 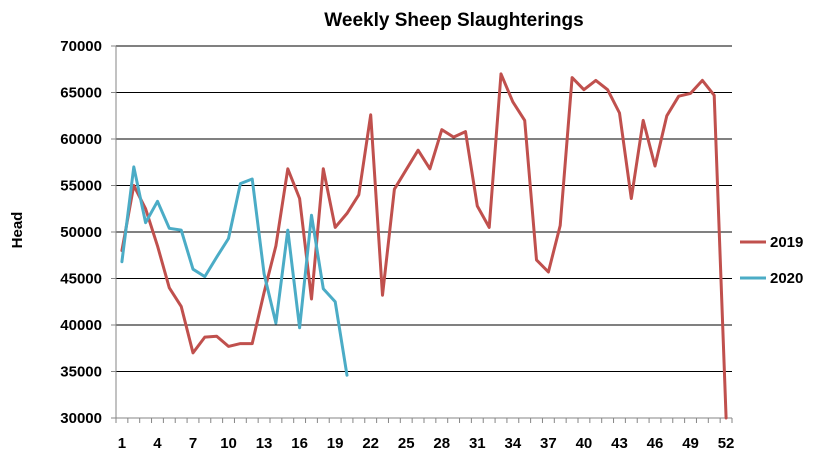 I want to click on y-tick-label-70000: 70000, so click(x=81, y=46).